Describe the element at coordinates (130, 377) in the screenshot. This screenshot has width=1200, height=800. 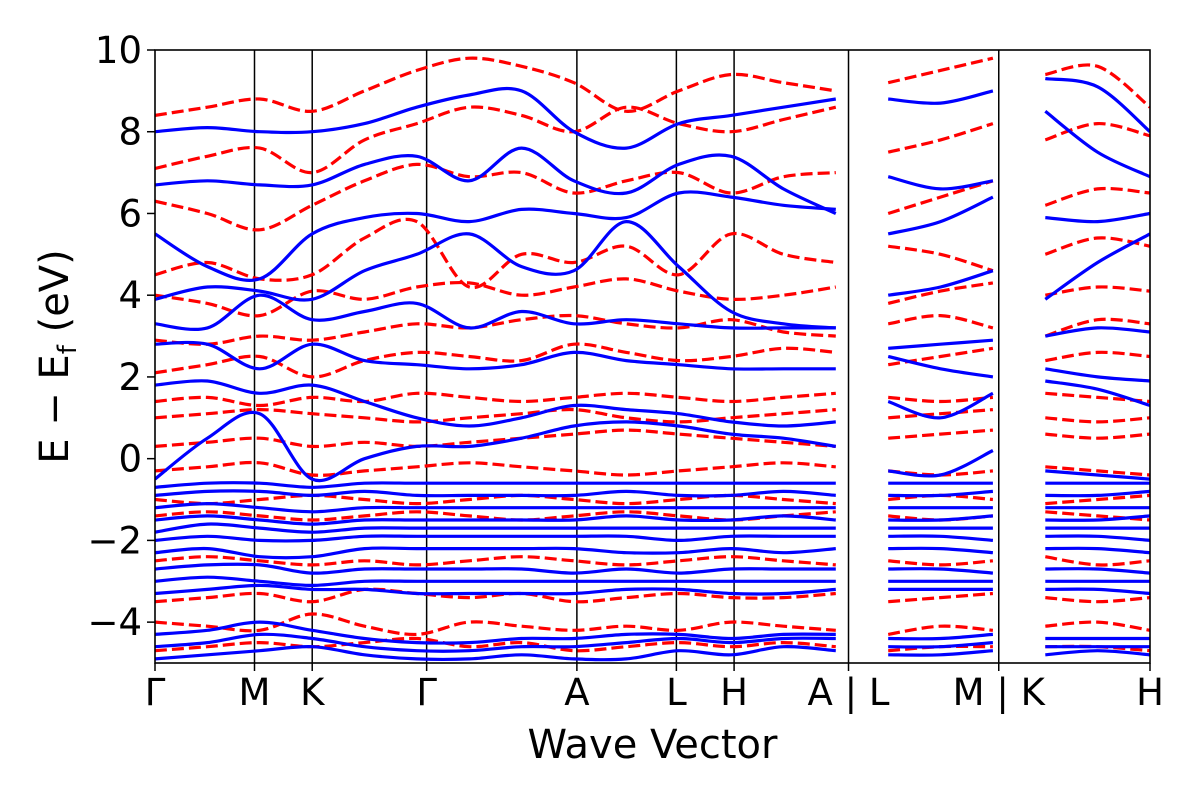
I see `y-tick-label: 2` at that location.